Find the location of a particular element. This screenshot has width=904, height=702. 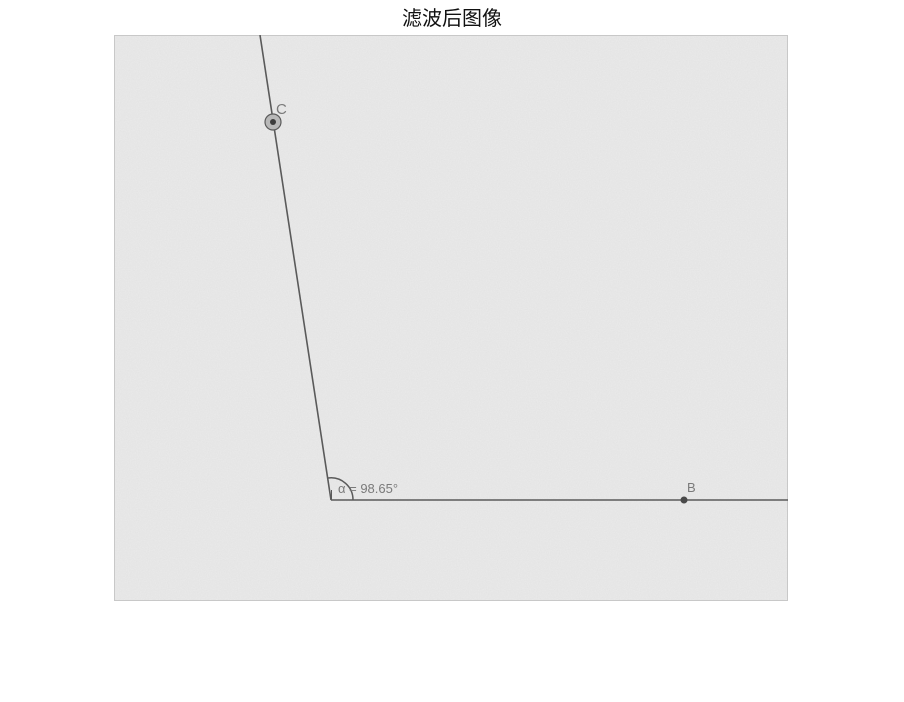

point-c-marker is located at coordinates (273, 122).